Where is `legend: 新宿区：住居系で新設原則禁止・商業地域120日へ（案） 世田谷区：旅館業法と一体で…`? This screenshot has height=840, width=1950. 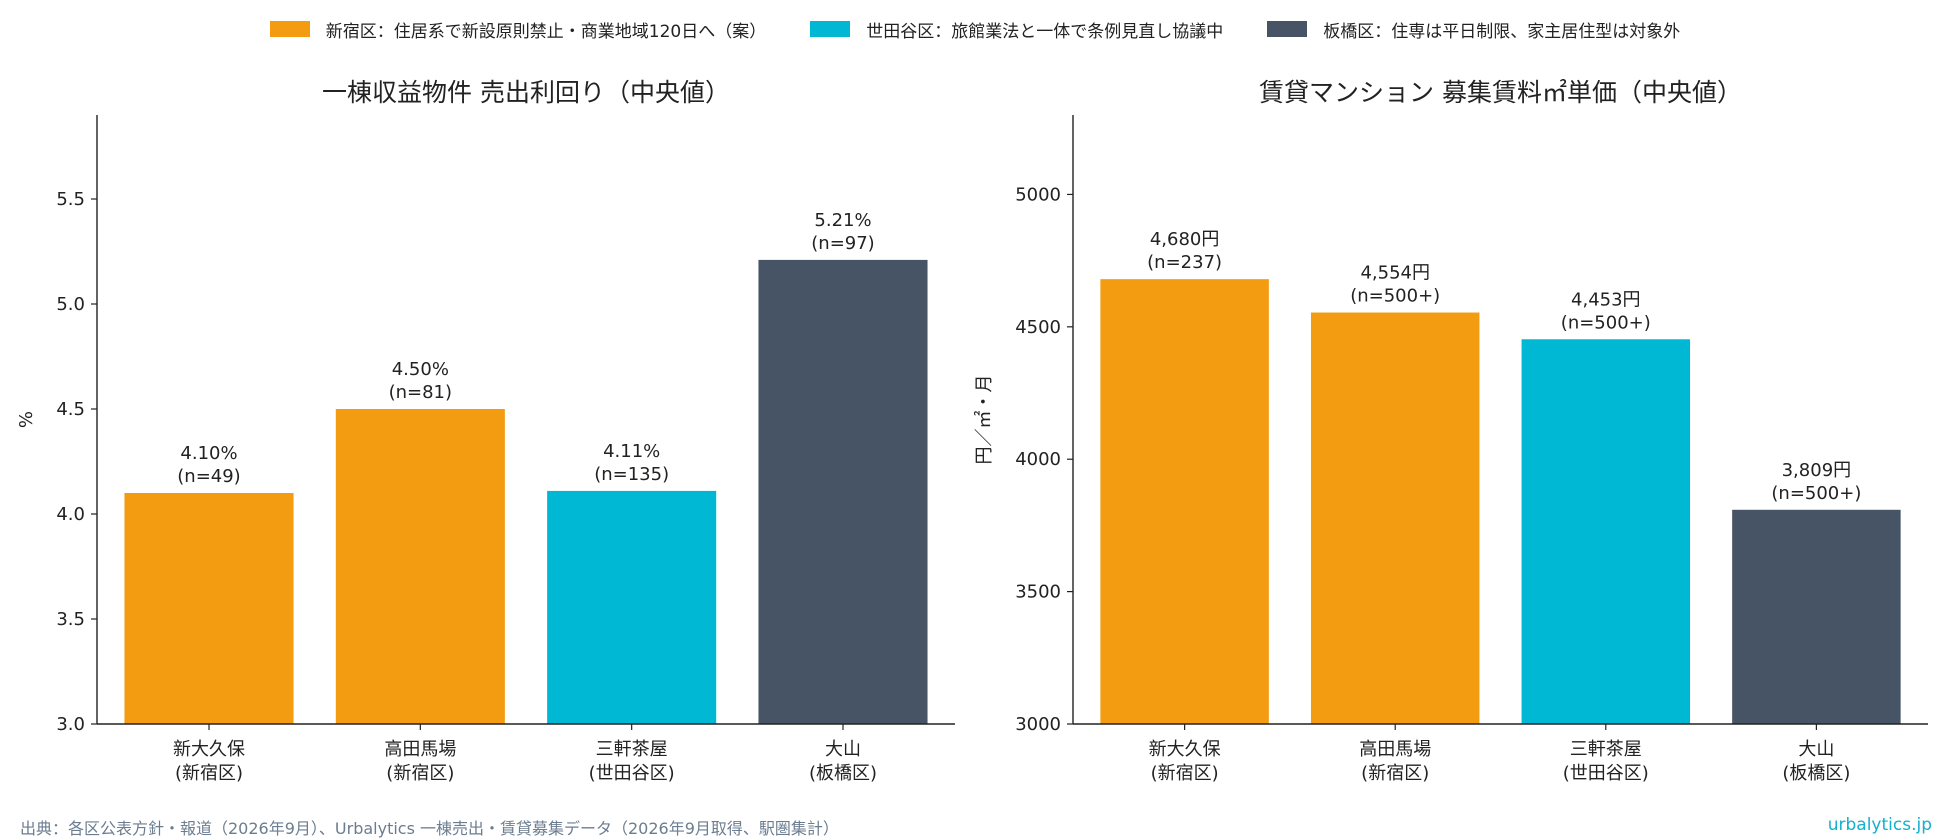 legend: 新宿区：住居系で新設原則禁止・商業地域120日へ（案） 世田谷区：旅館業法と一体で… is located at coordinates (975, 29).